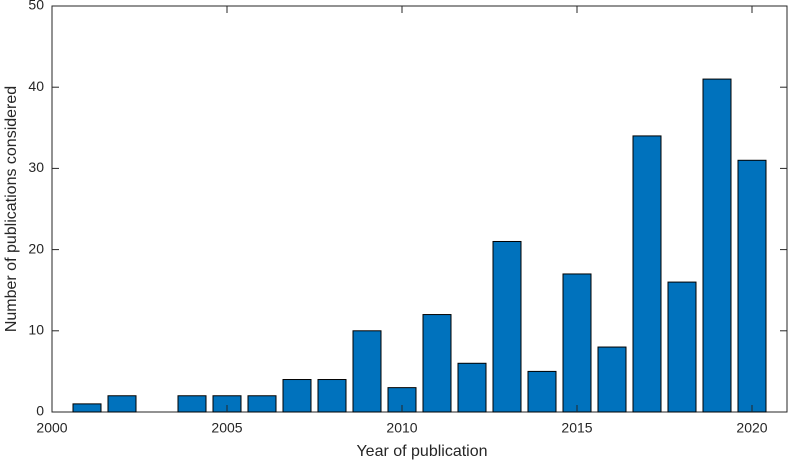 This screenshot has width=800, height=462. What do you see at coordinates (576, 428) in the screenshot?
I see `x-tick-label: 2015` at bounding box center [576, 428].